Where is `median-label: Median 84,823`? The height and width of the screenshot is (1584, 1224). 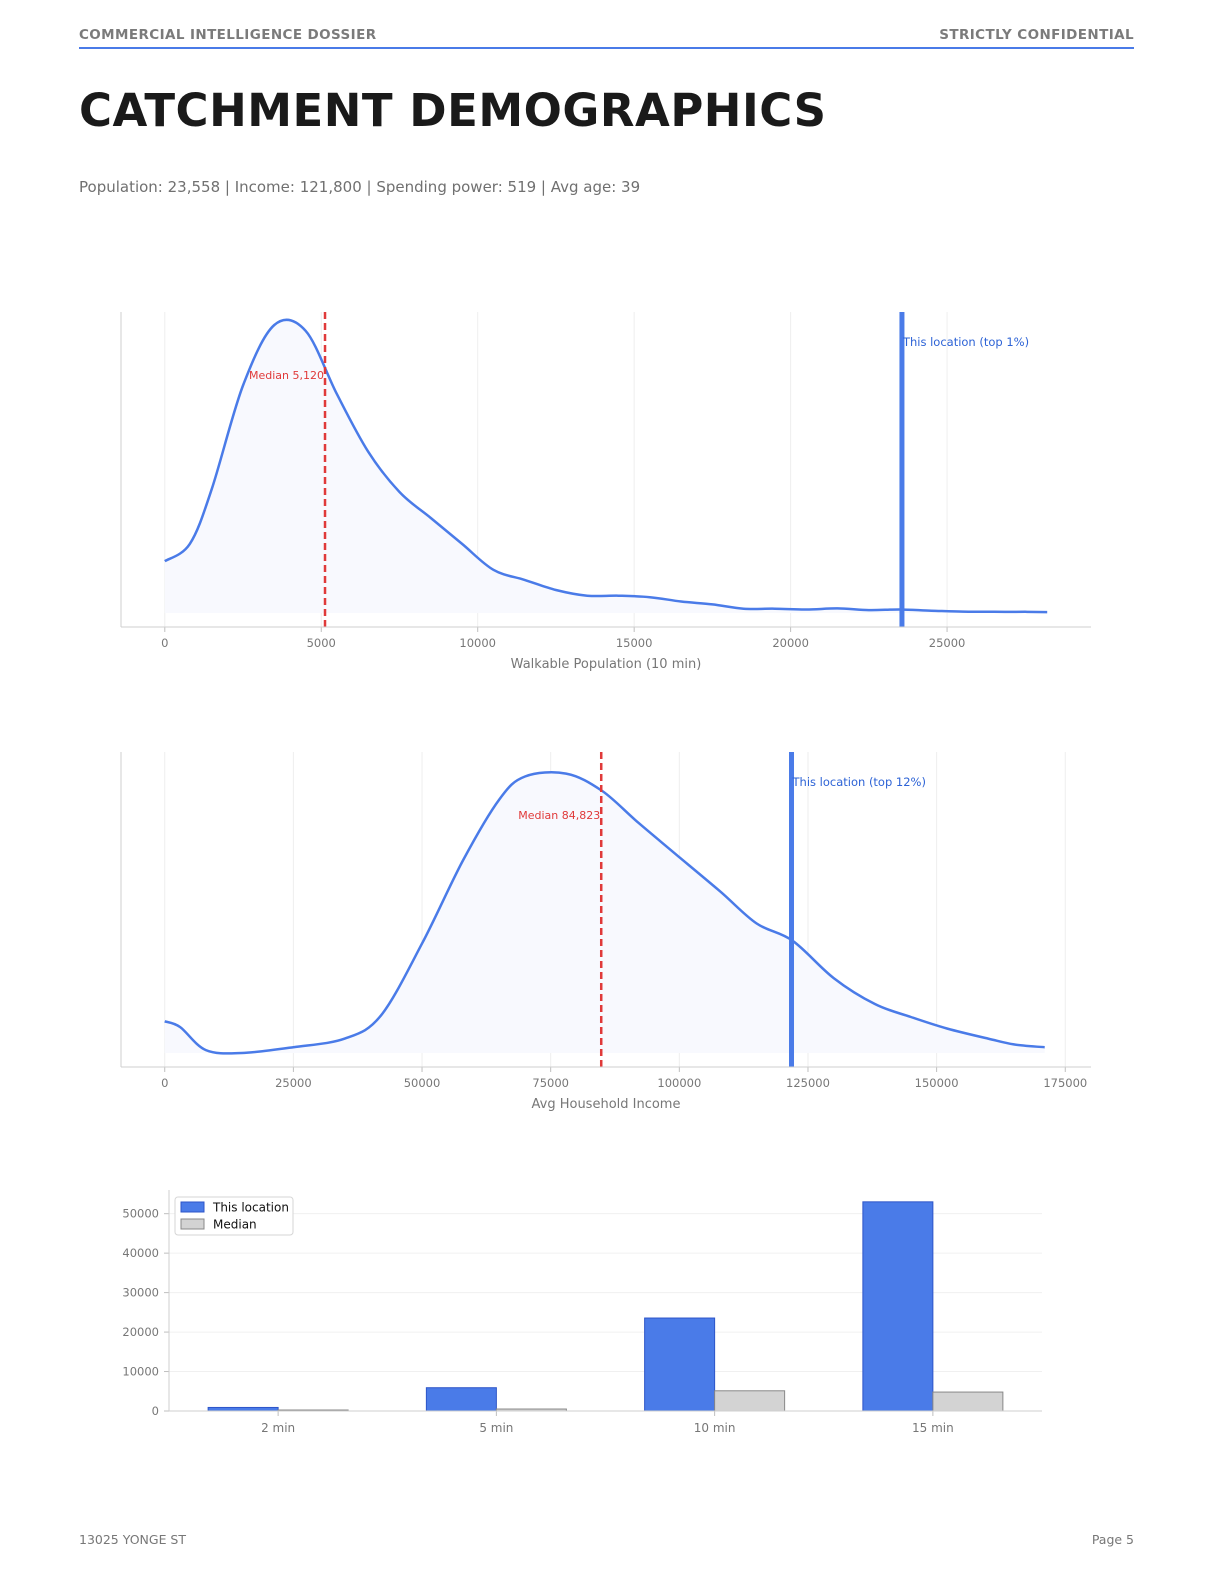 median-label: Median 84,823 is located at coordinates (559, 815).